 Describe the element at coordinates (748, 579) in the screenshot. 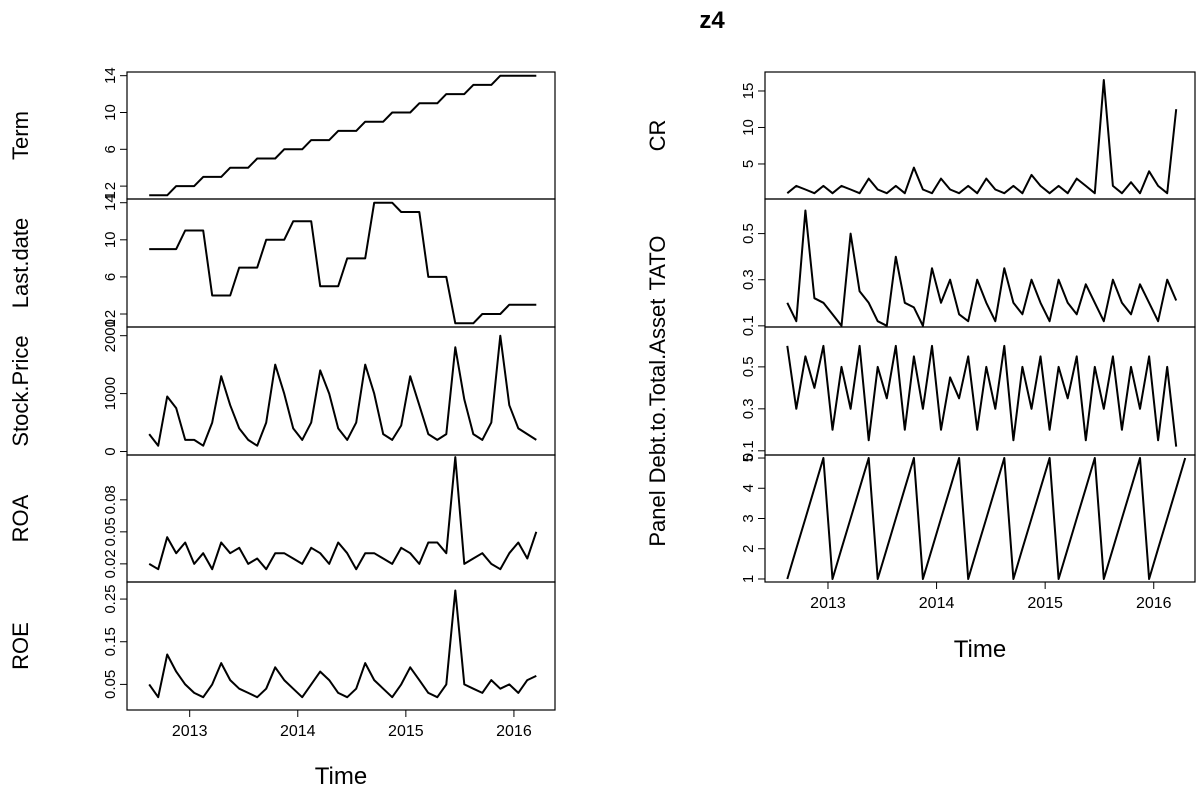

I see `y-tick-label: 1` at that location.